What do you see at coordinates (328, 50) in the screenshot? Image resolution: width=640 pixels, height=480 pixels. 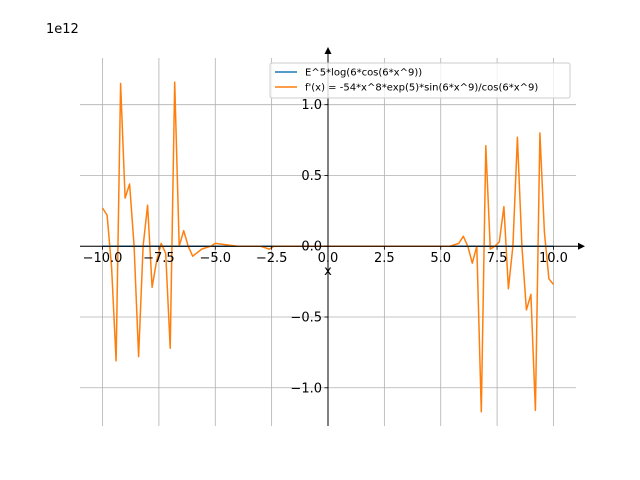 I see `y-axis-arrow` at bounding box center [328, 50].